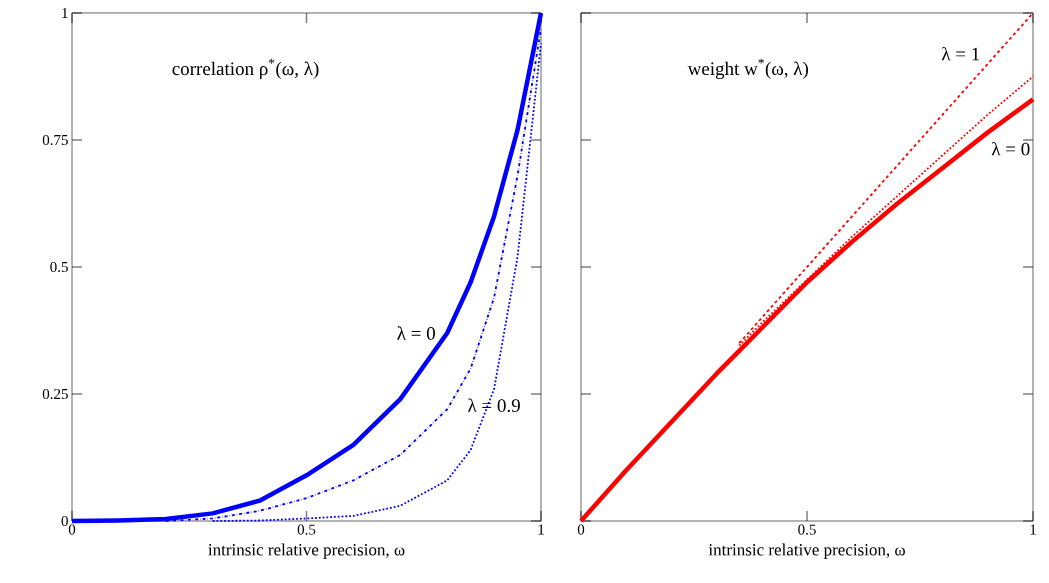 The image size is (1049, 583). Describe the element at coordinates (747, 69) in the screenshot. I see `text: weight w$^{*}$(ω, λ)` at that location.